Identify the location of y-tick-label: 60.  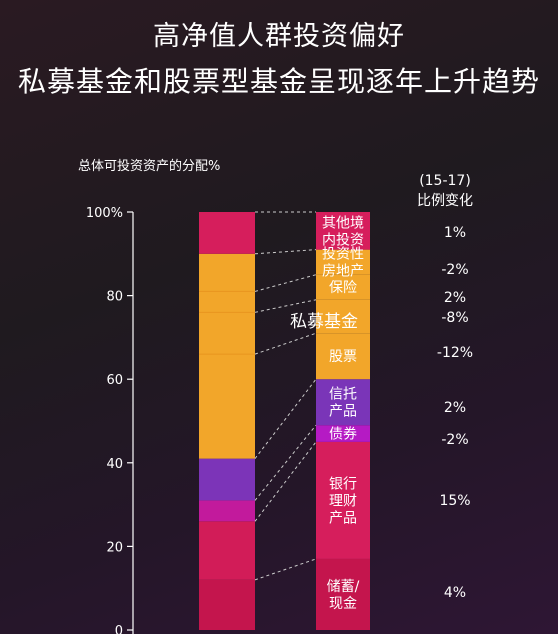
(114, 380).